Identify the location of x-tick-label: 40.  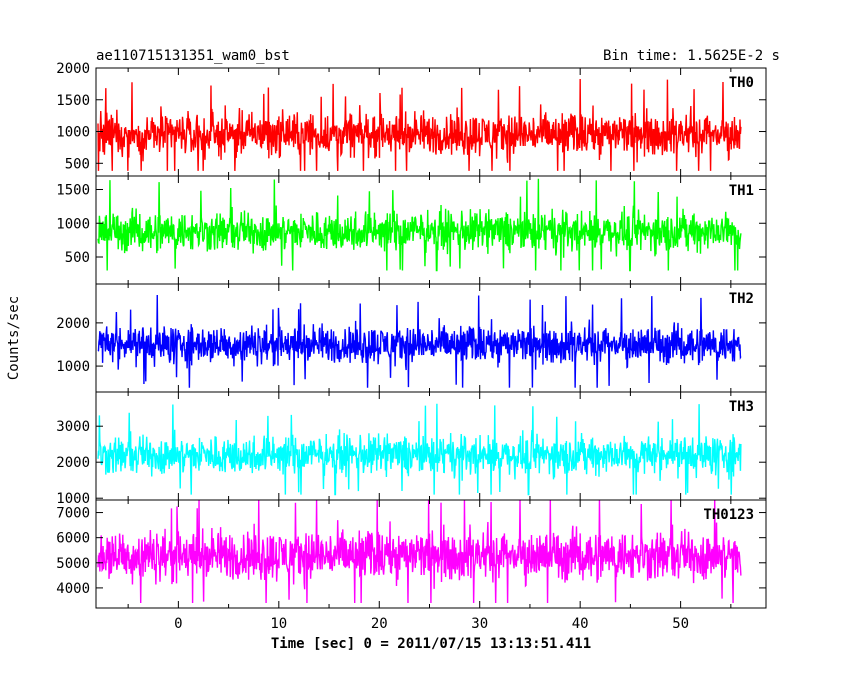
(580, 624).